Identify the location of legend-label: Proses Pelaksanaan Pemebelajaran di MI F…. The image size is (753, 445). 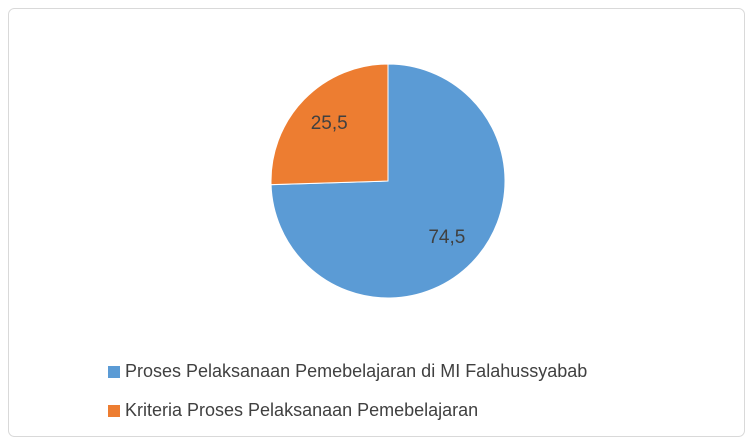
(356, 371).